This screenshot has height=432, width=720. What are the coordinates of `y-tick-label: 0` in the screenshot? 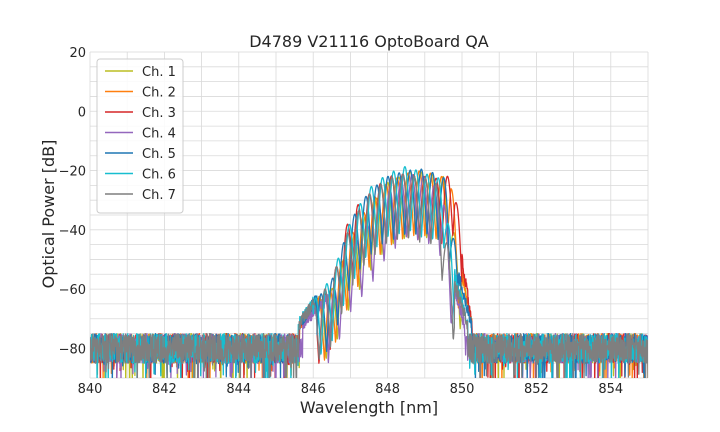 It's located at (82, 112).